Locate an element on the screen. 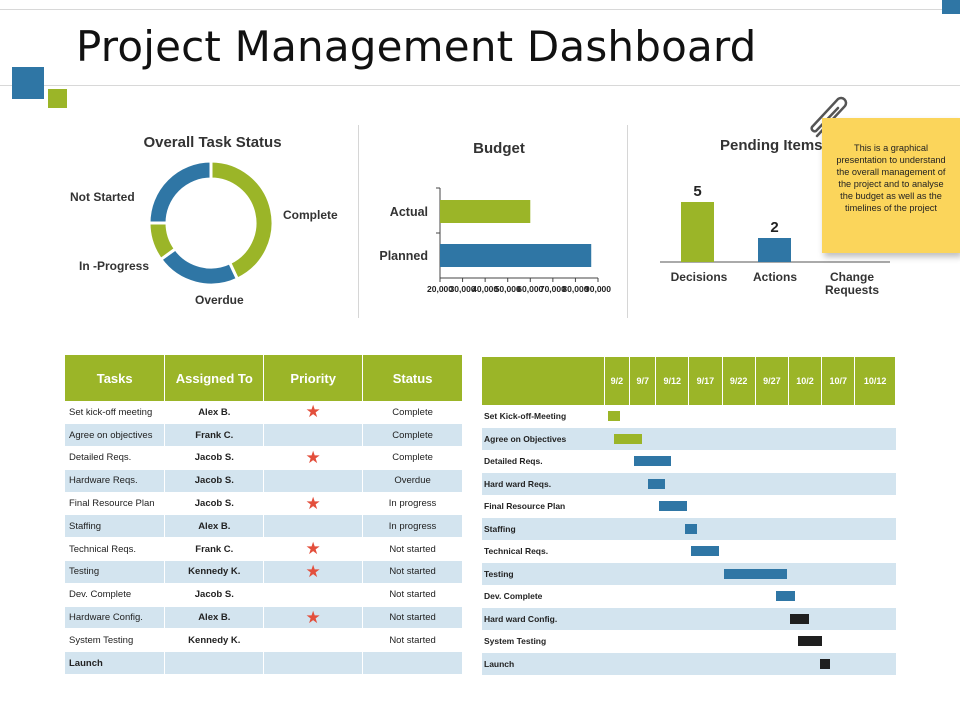  task-name: Hardware Config. is located at coordinates (115, 618).